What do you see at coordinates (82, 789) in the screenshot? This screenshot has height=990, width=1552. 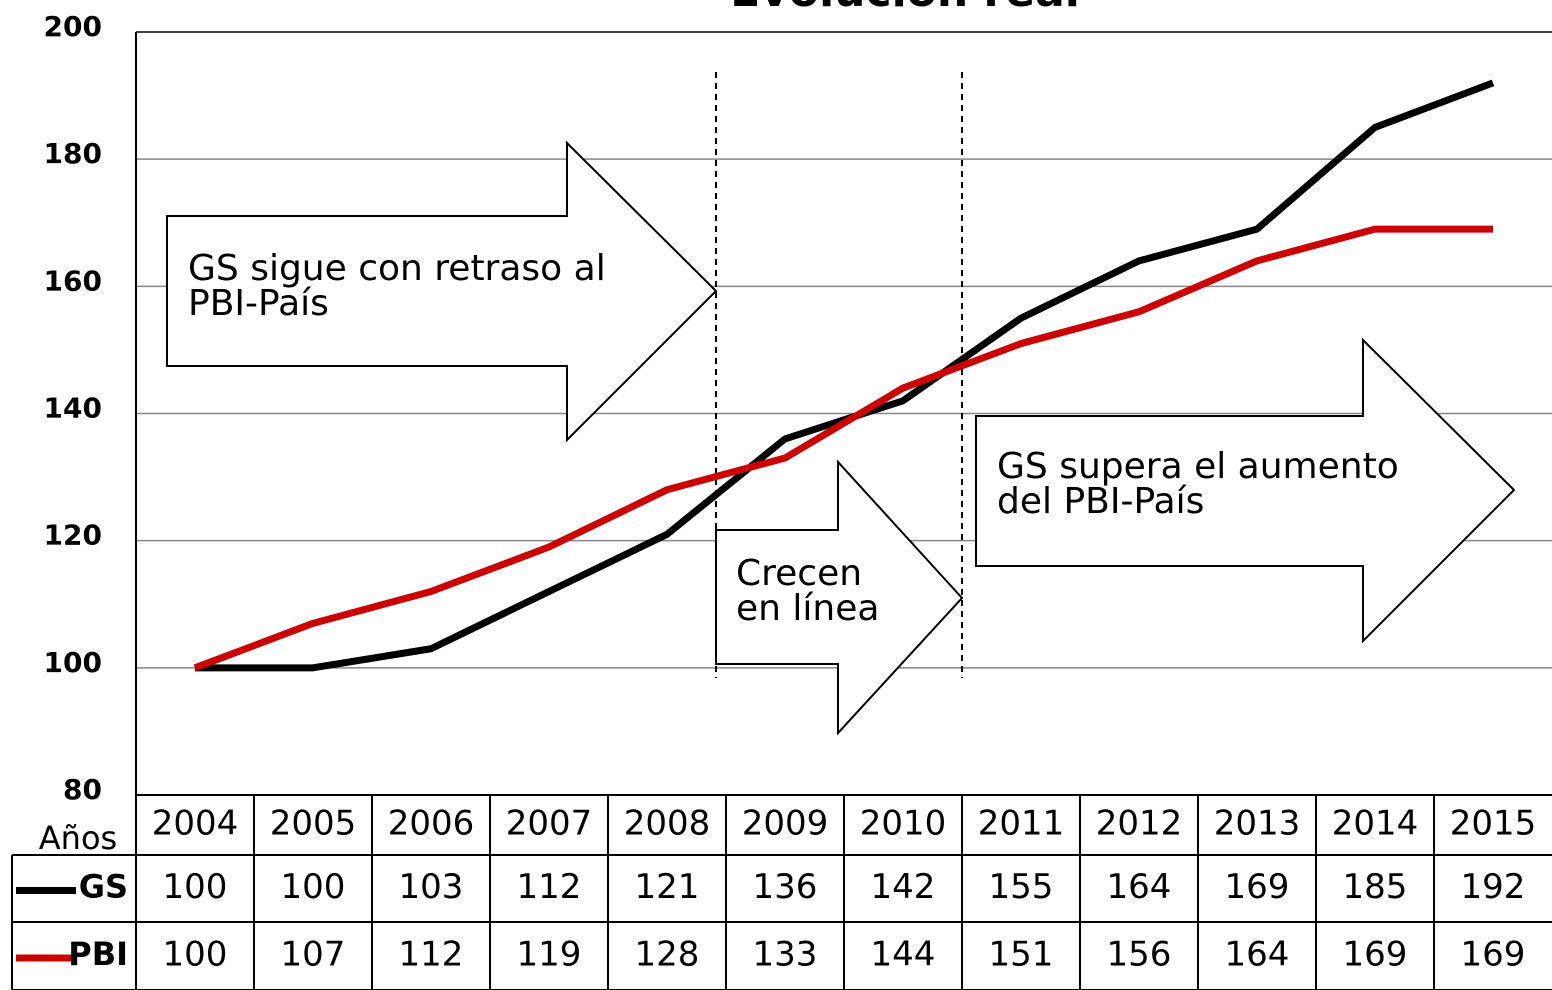 I see `y-tick-label: 80` at bounding box center [82, 789].